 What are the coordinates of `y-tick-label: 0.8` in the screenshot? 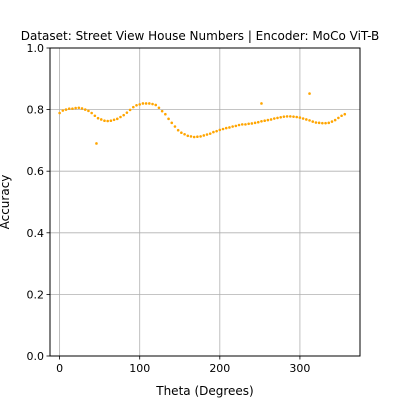 It's located at (36, 110).